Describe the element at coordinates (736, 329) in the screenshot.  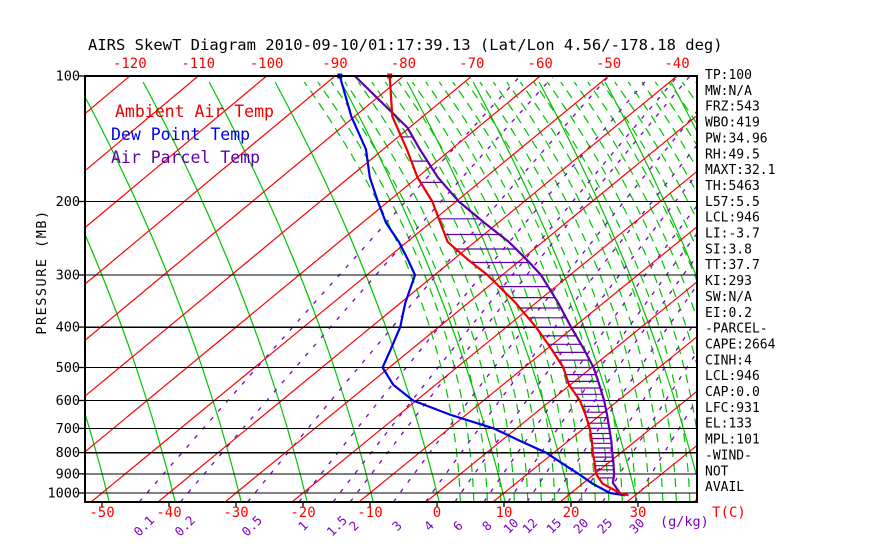
I see `stats-line: -PARCEL-` at that location.